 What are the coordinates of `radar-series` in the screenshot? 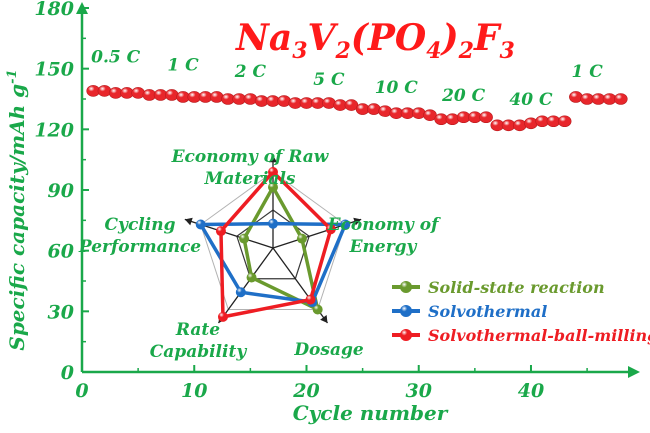 It's located at (273, 244).